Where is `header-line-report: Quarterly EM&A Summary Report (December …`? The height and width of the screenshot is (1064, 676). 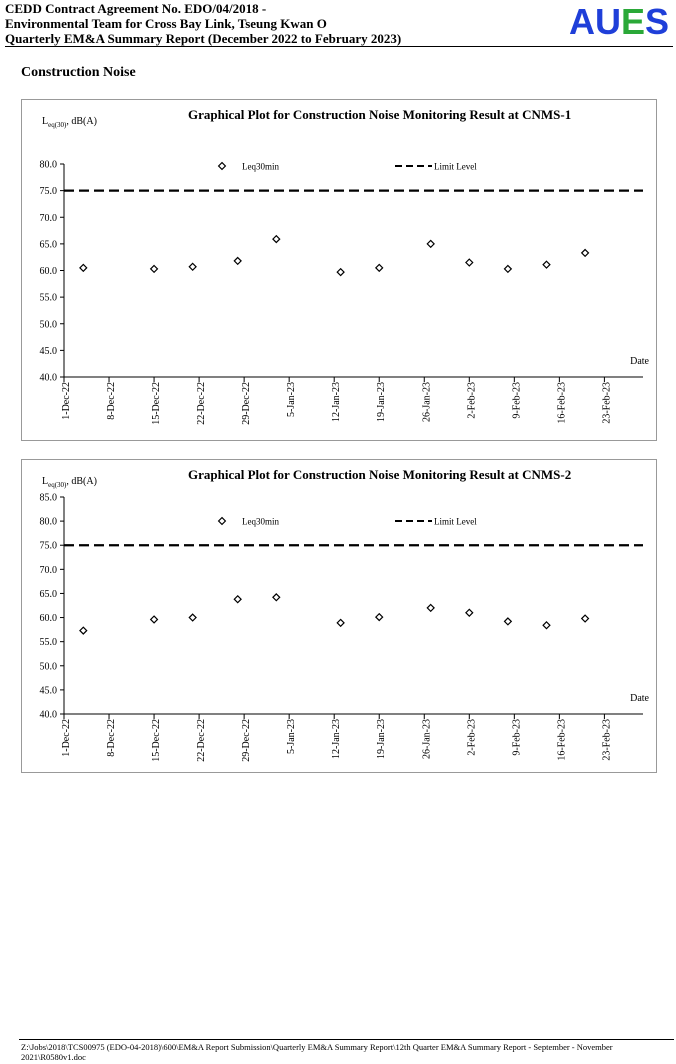 header-line-report: Quarterly EM&A Summary Report (December … is located at coordinates (203, 38).